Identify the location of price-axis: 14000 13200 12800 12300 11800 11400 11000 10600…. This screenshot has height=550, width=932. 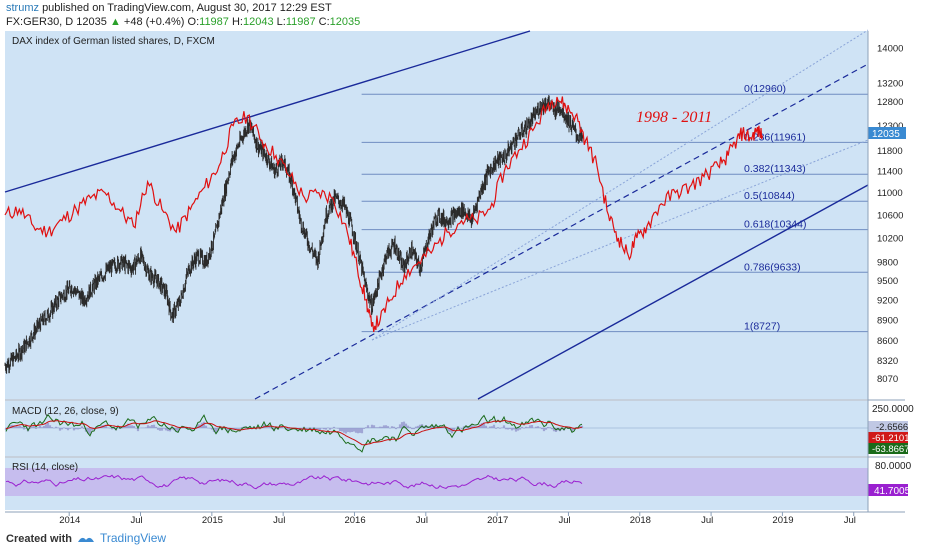
(890, 214).